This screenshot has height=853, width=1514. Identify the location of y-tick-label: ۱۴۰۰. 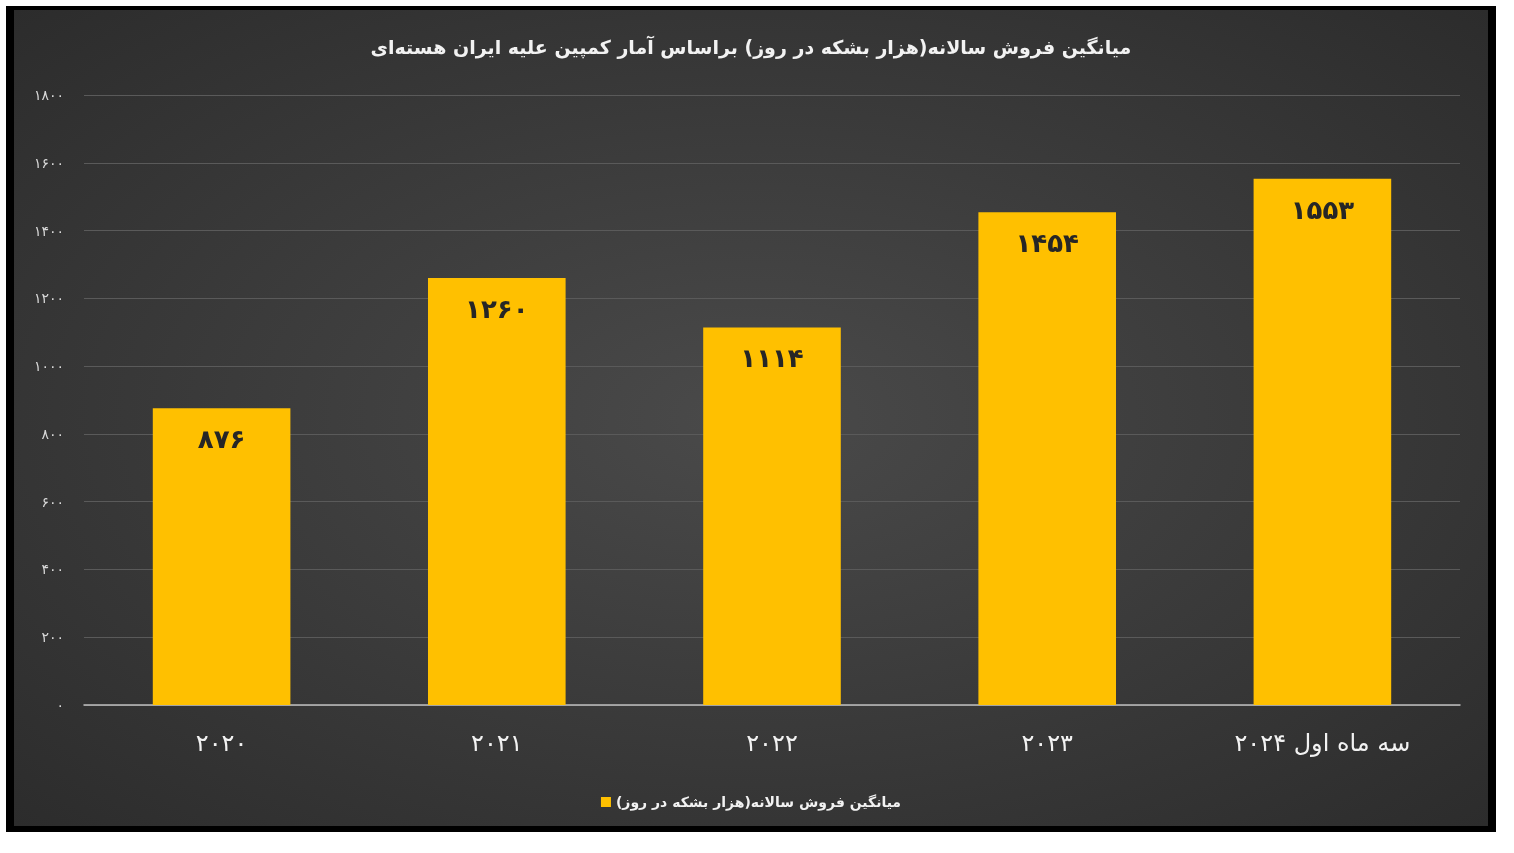
(48, 230).